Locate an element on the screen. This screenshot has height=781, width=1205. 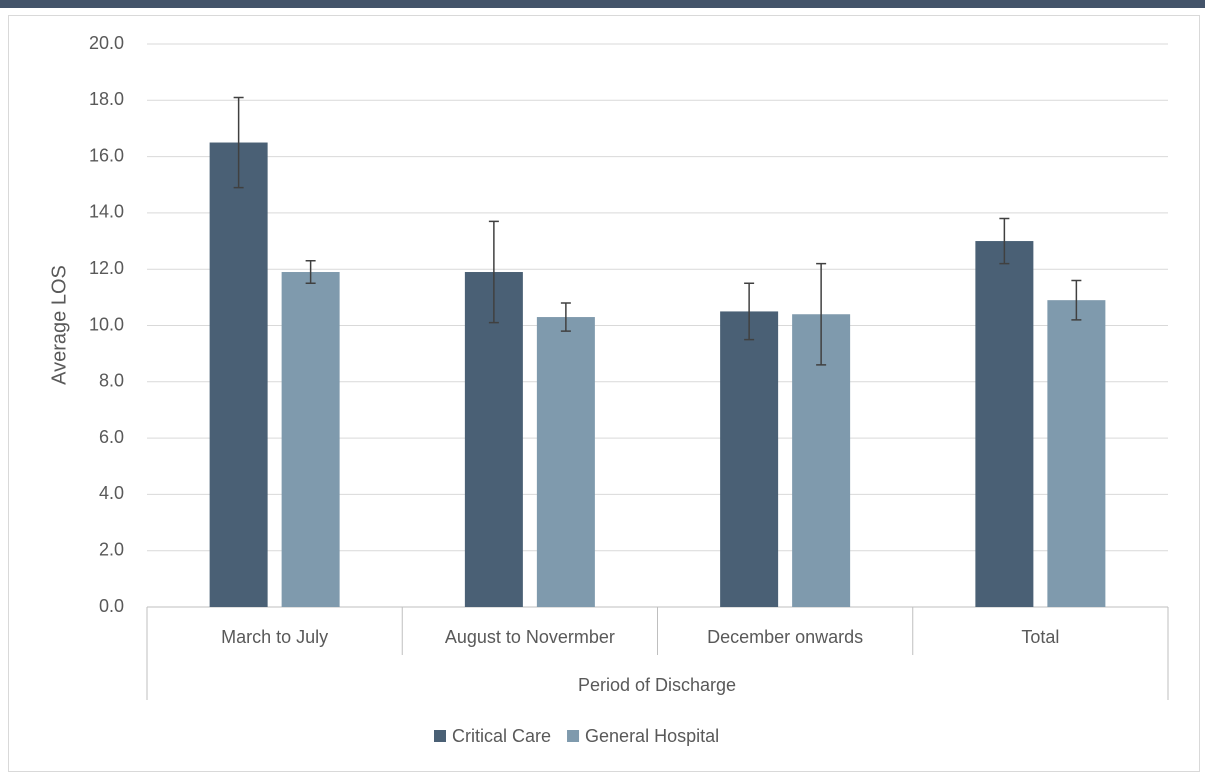
y-tick-label: 16.0 is located at coordinates (106, 155).